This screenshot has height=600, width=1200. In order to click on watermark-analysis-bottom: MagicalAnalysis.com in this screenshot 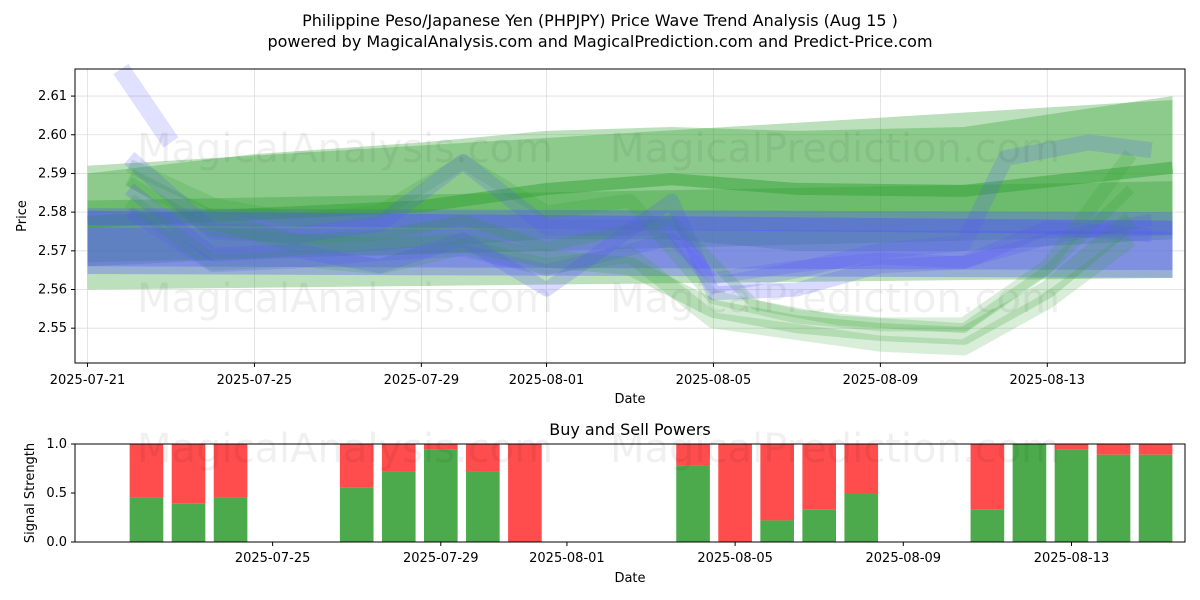, I will do `click(345, 449)`.